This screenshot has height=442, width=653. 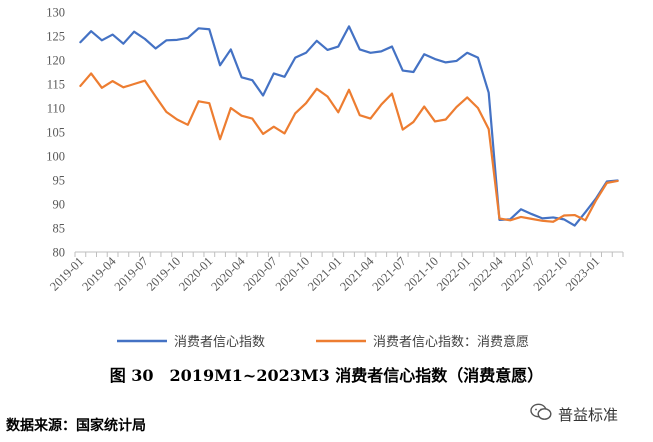 What do you see at coordinates (451, 342) in the screenshot?
I see `legend-label: 消费者信心指数：消费意愿` at bounding box center [451, 342].